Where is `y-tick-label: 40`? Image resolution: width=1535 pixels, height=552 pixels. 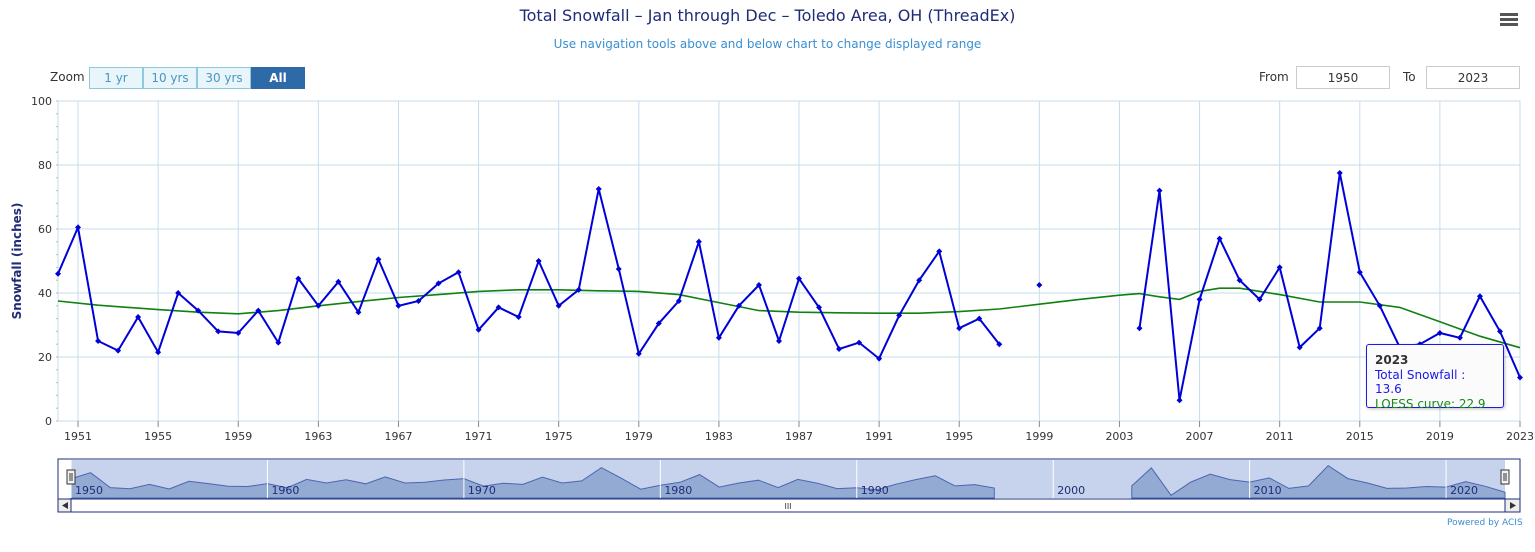 y-tick-label: 40 is located at coordinates (45, 293).